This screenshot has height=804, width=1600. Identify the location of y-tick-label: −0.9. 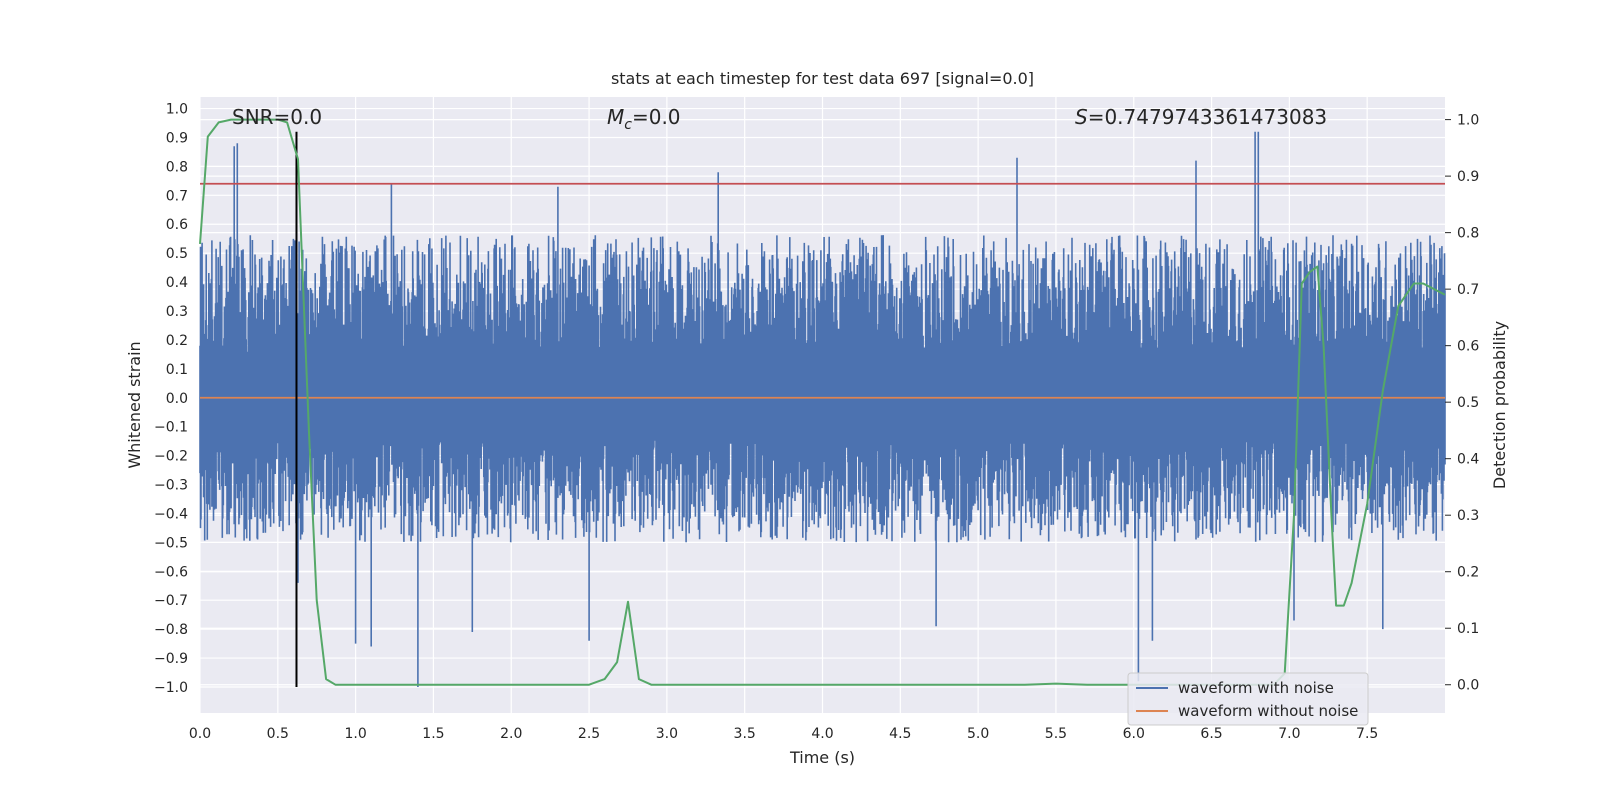
(171, 659).